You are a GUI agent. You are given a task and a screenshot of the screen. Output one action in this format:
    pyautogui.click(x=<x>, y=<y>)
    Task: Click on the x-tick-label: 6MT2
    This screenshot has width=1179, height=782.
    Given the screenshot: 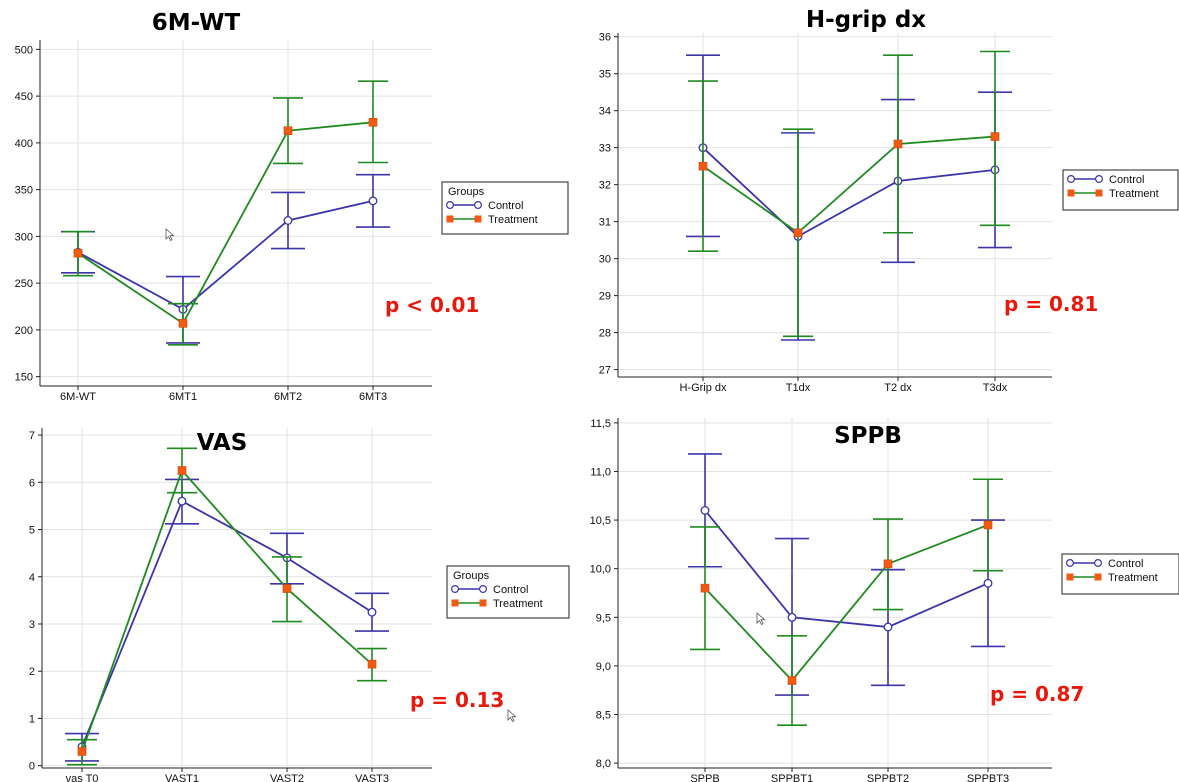 What is the action you would take?
    pyautogui.click(x=288, y=397)
    